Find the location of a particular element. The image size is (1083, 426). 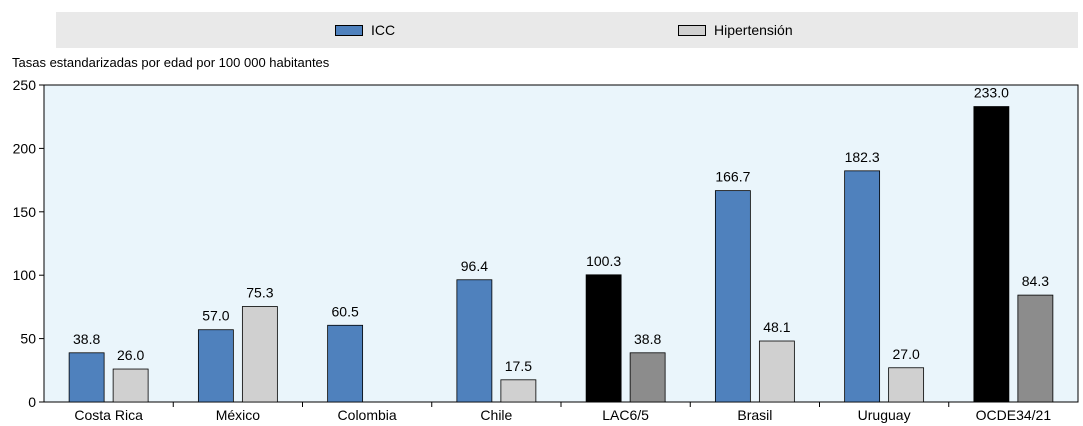

data-label-hipertension: 27.0 is located at coordinates (906, 354).